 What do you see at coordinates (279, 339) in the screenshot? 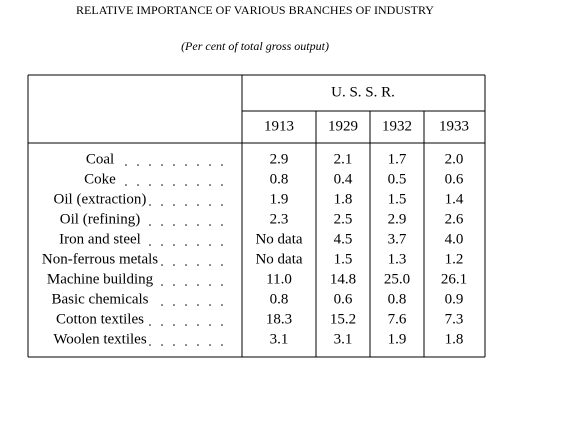
I see `cell: 3.1` at bounding box center [279, 339].